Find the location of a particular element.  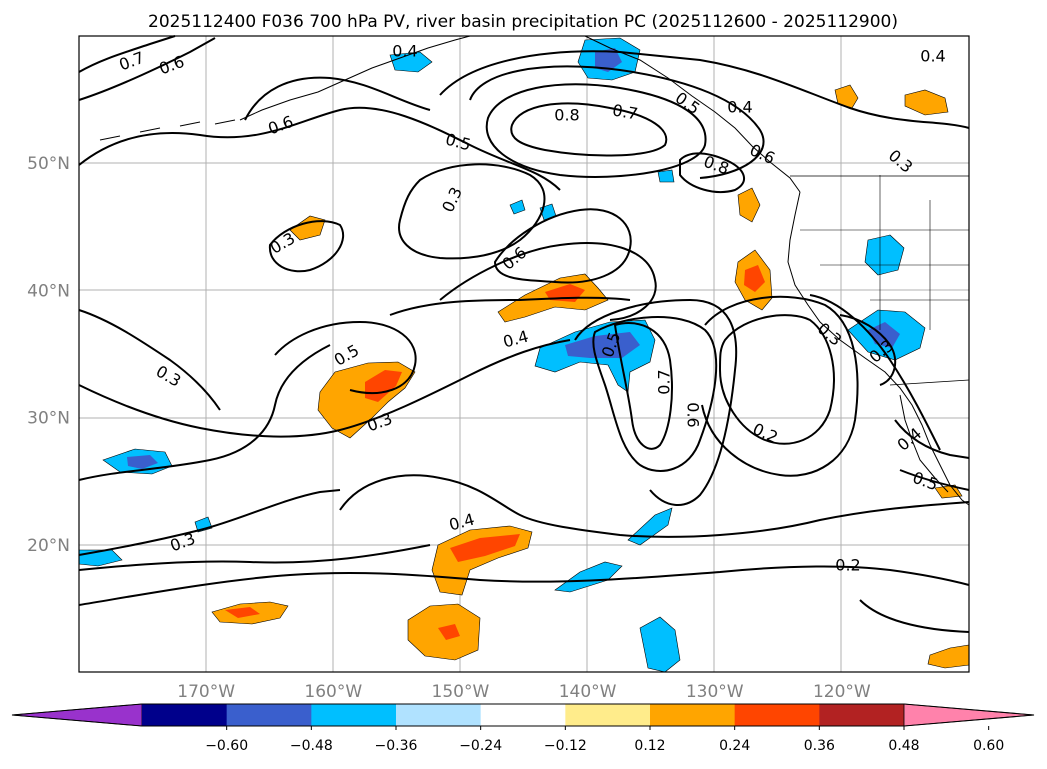

contour-0.4-subtropic is located at coordinates (654, 506).